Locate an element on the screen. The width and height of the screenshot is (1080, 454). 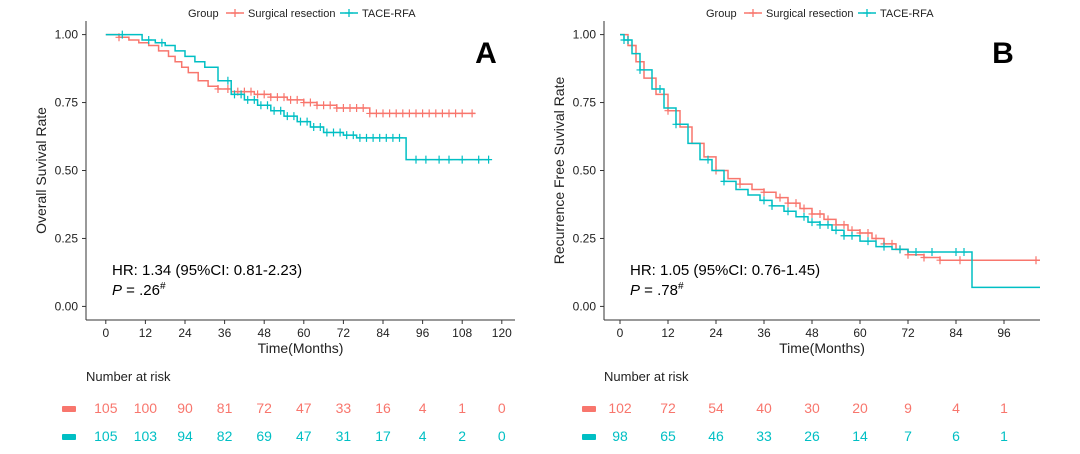
legend-tace-label: TACE-RFA is located at coordinates (907, 14).